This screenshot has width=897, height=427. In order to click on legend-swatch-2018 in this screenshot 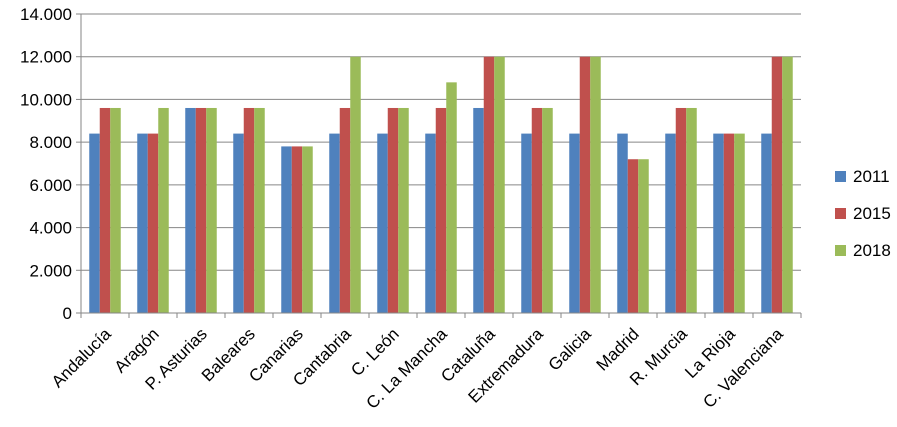, I will do `click(840, 250)`.